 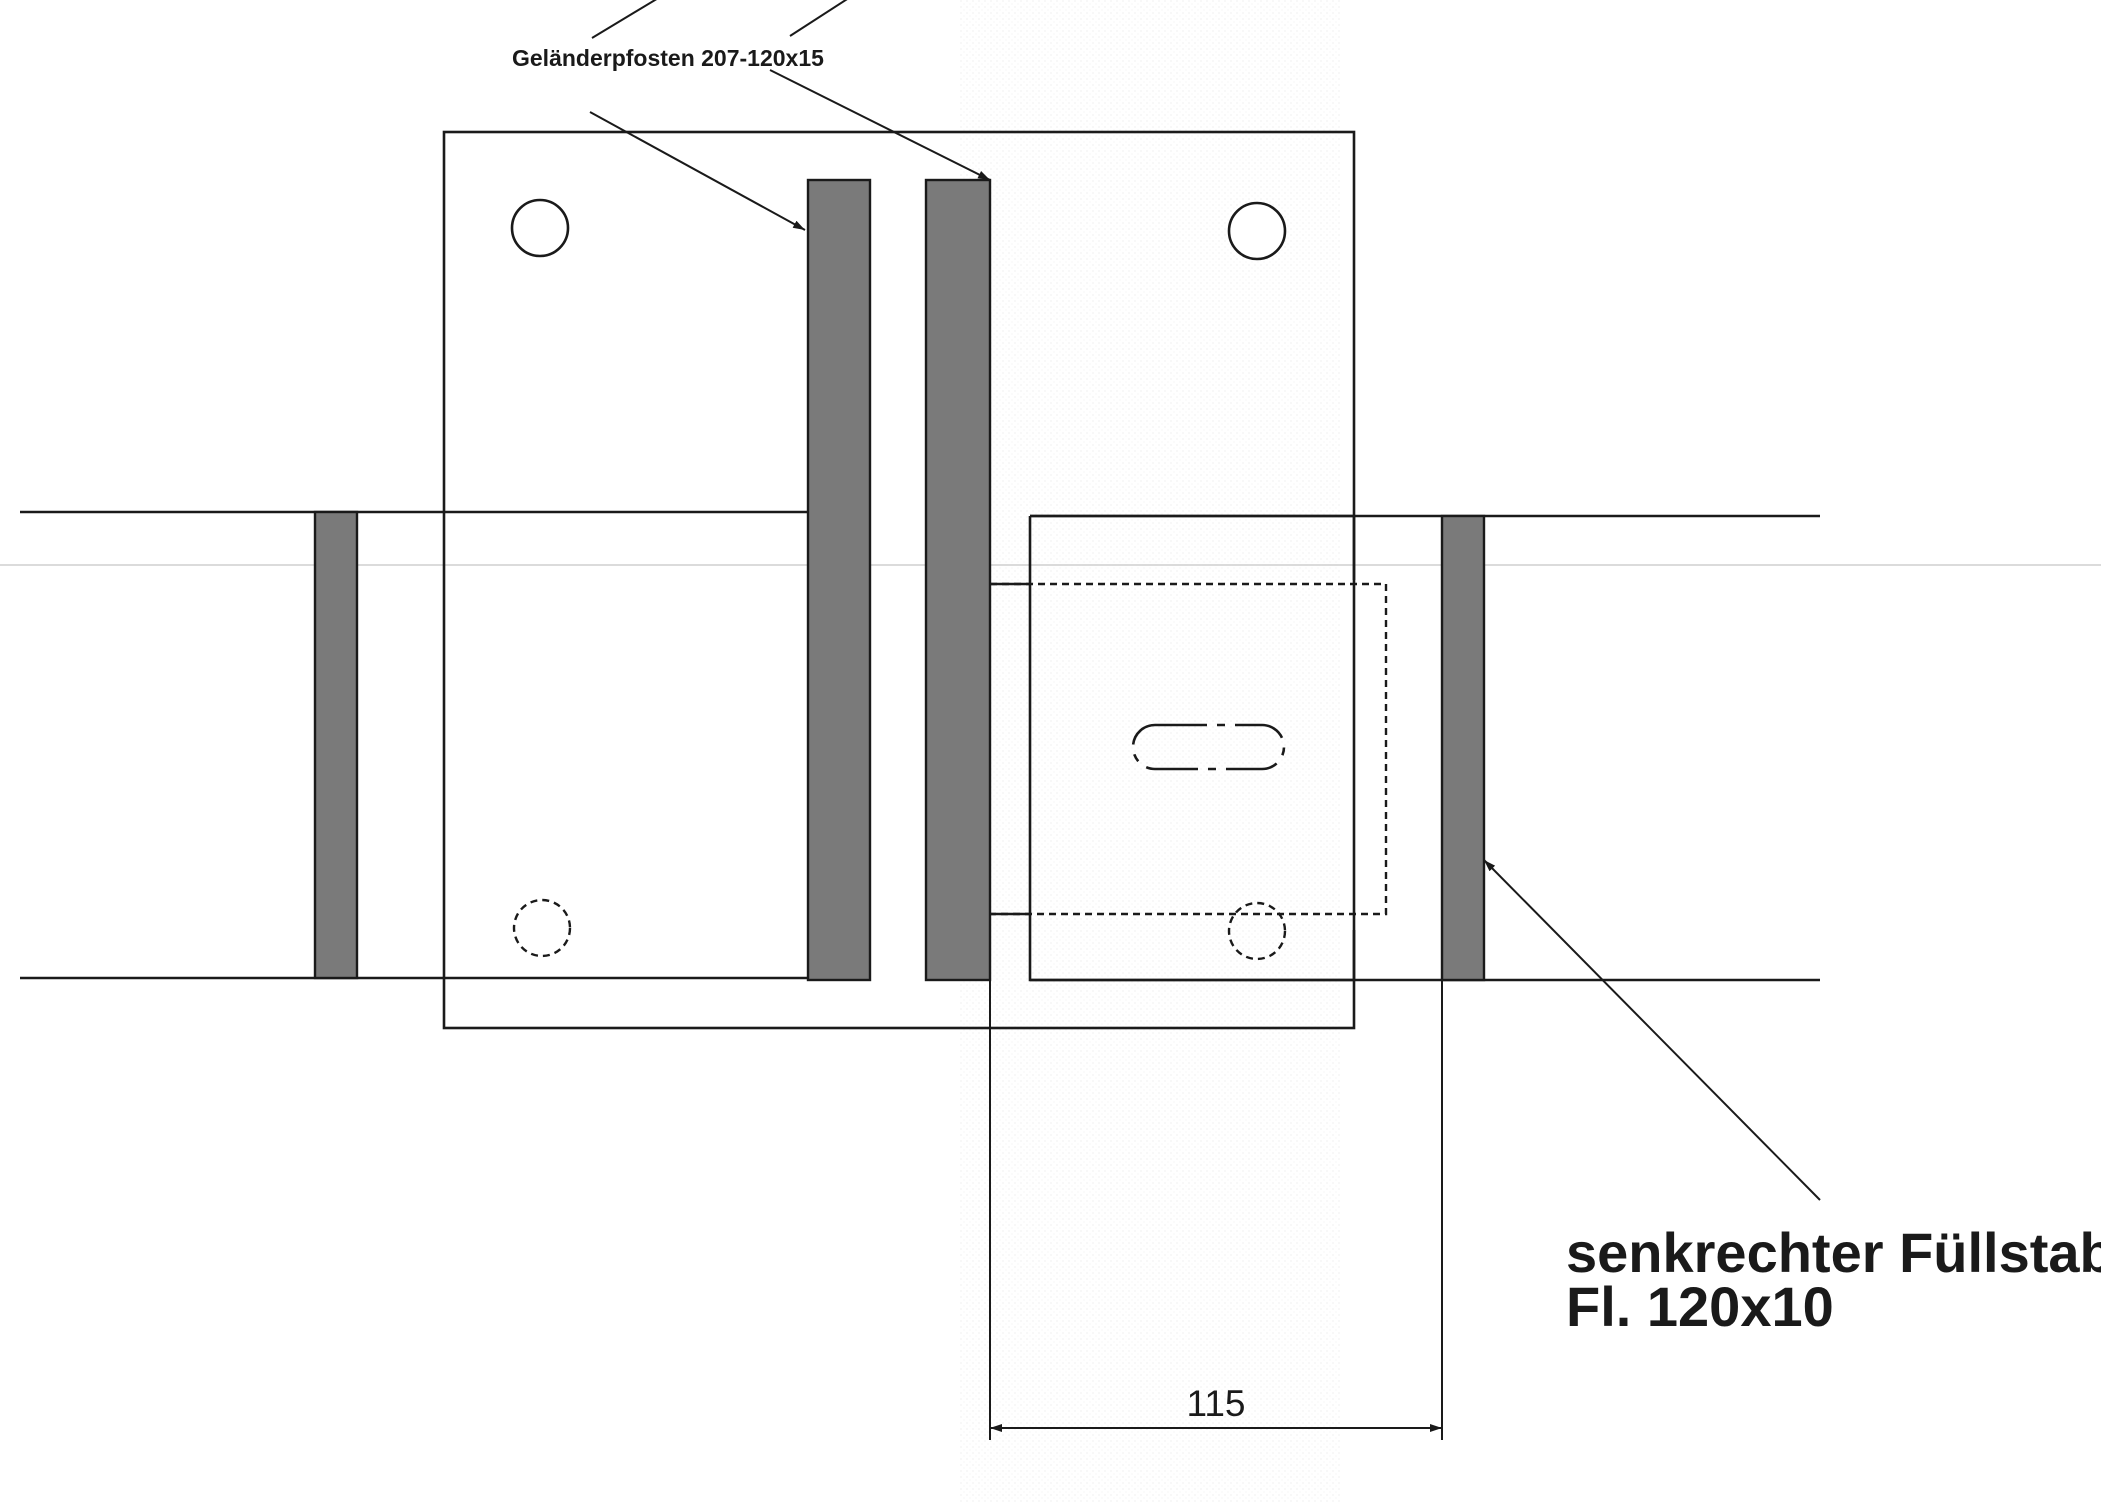 What do you see at coordinates (1216, 1403) in the screenshot?
I see `dimension-value: 115` at bounding box center [1216, 1403].